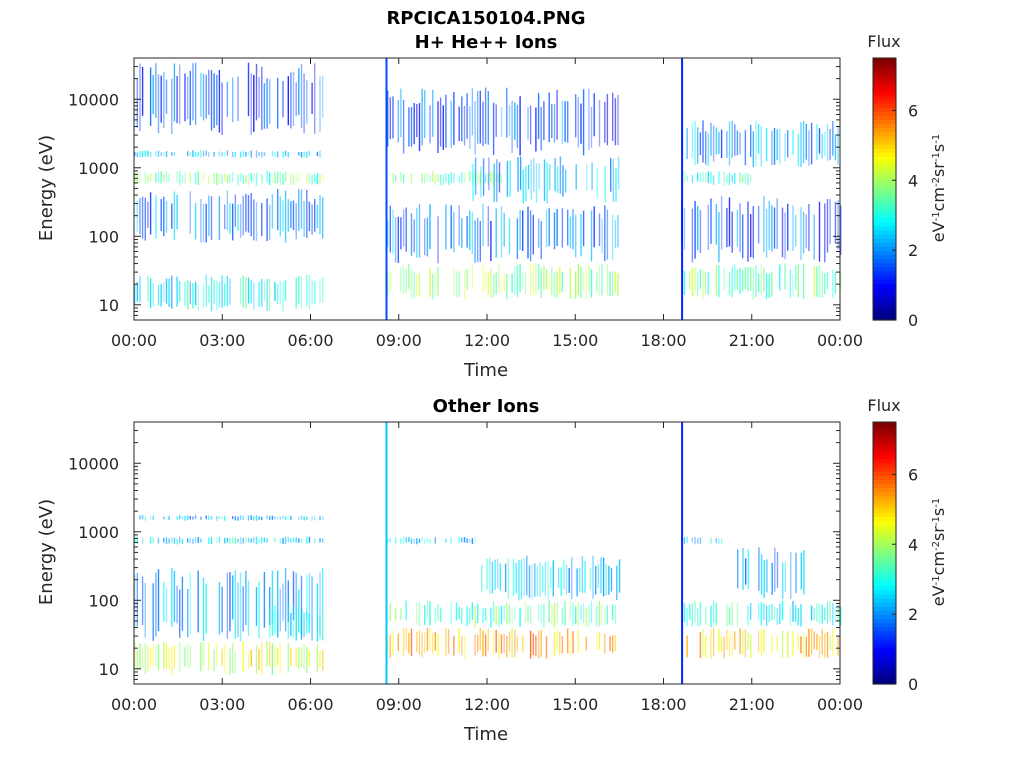 Image resolution: width=1024 pixels, height=768 pixels. I want to click on x-tick-label: 09:00, so click(399, 704).